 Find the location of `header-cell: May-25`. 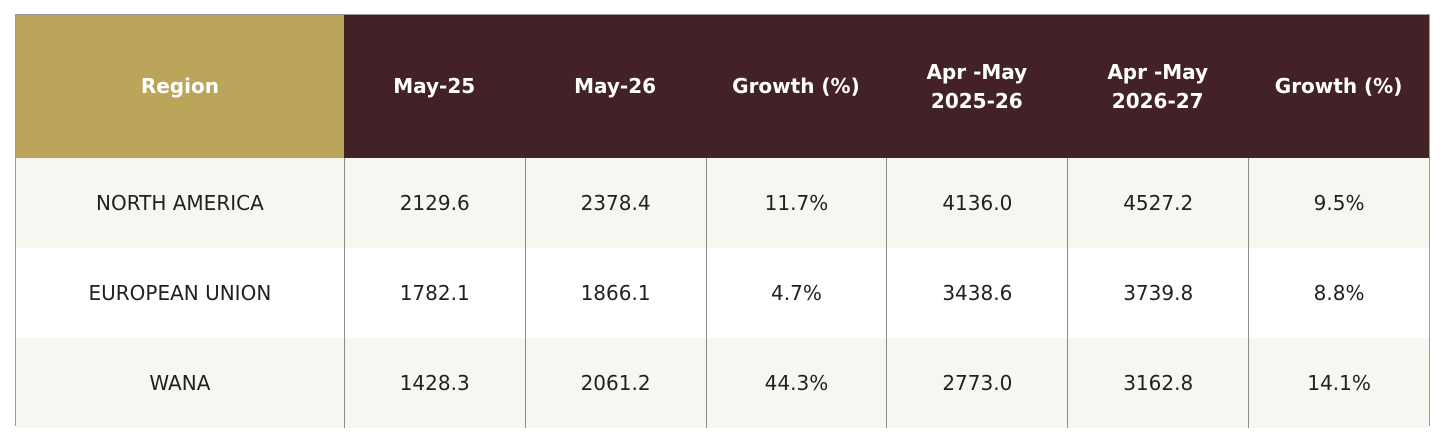

header-cell: May-25 is located at coordinates (434, 86).